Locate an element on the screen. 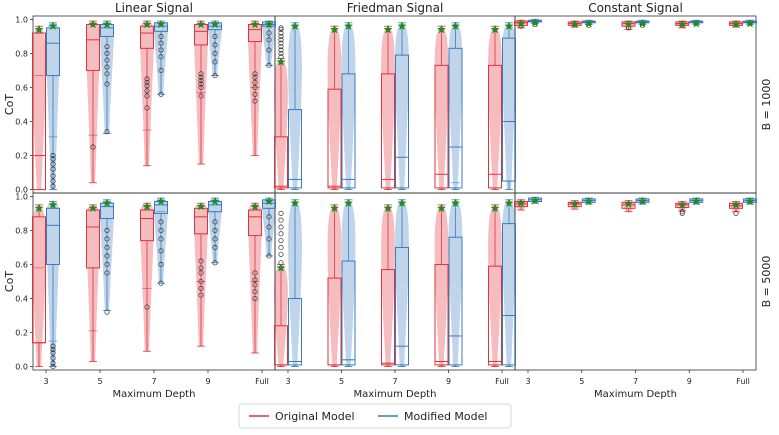 Image resolution: width=779 pixels, height=435 pixels. y-tick-label: 0.8 is located at coordinates (21, 53).